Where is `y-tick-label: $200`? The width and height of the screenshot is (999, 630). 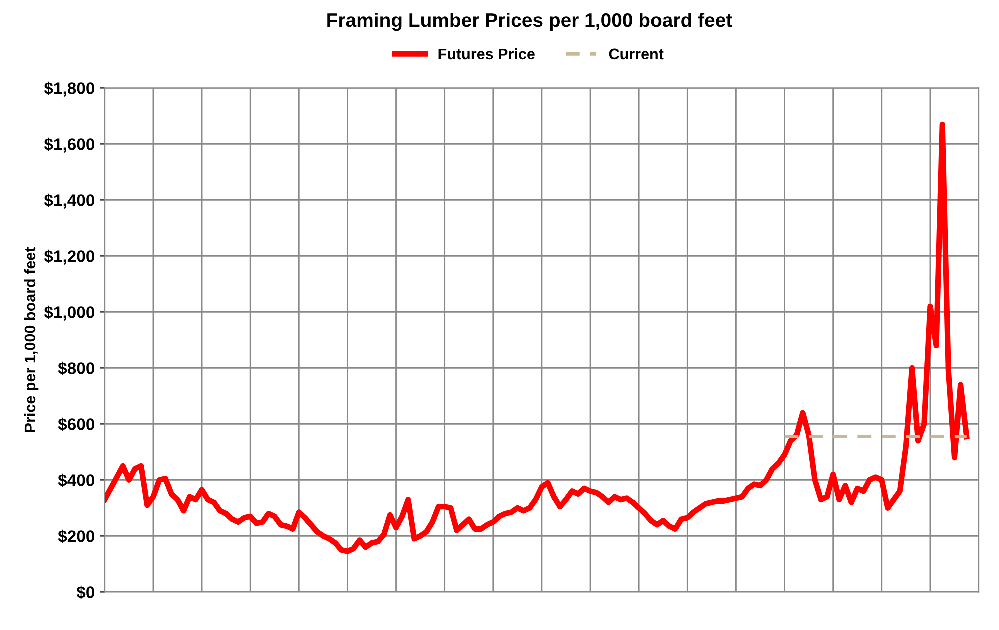 y-tick-label: $200 is located at coordinates (76, 537).